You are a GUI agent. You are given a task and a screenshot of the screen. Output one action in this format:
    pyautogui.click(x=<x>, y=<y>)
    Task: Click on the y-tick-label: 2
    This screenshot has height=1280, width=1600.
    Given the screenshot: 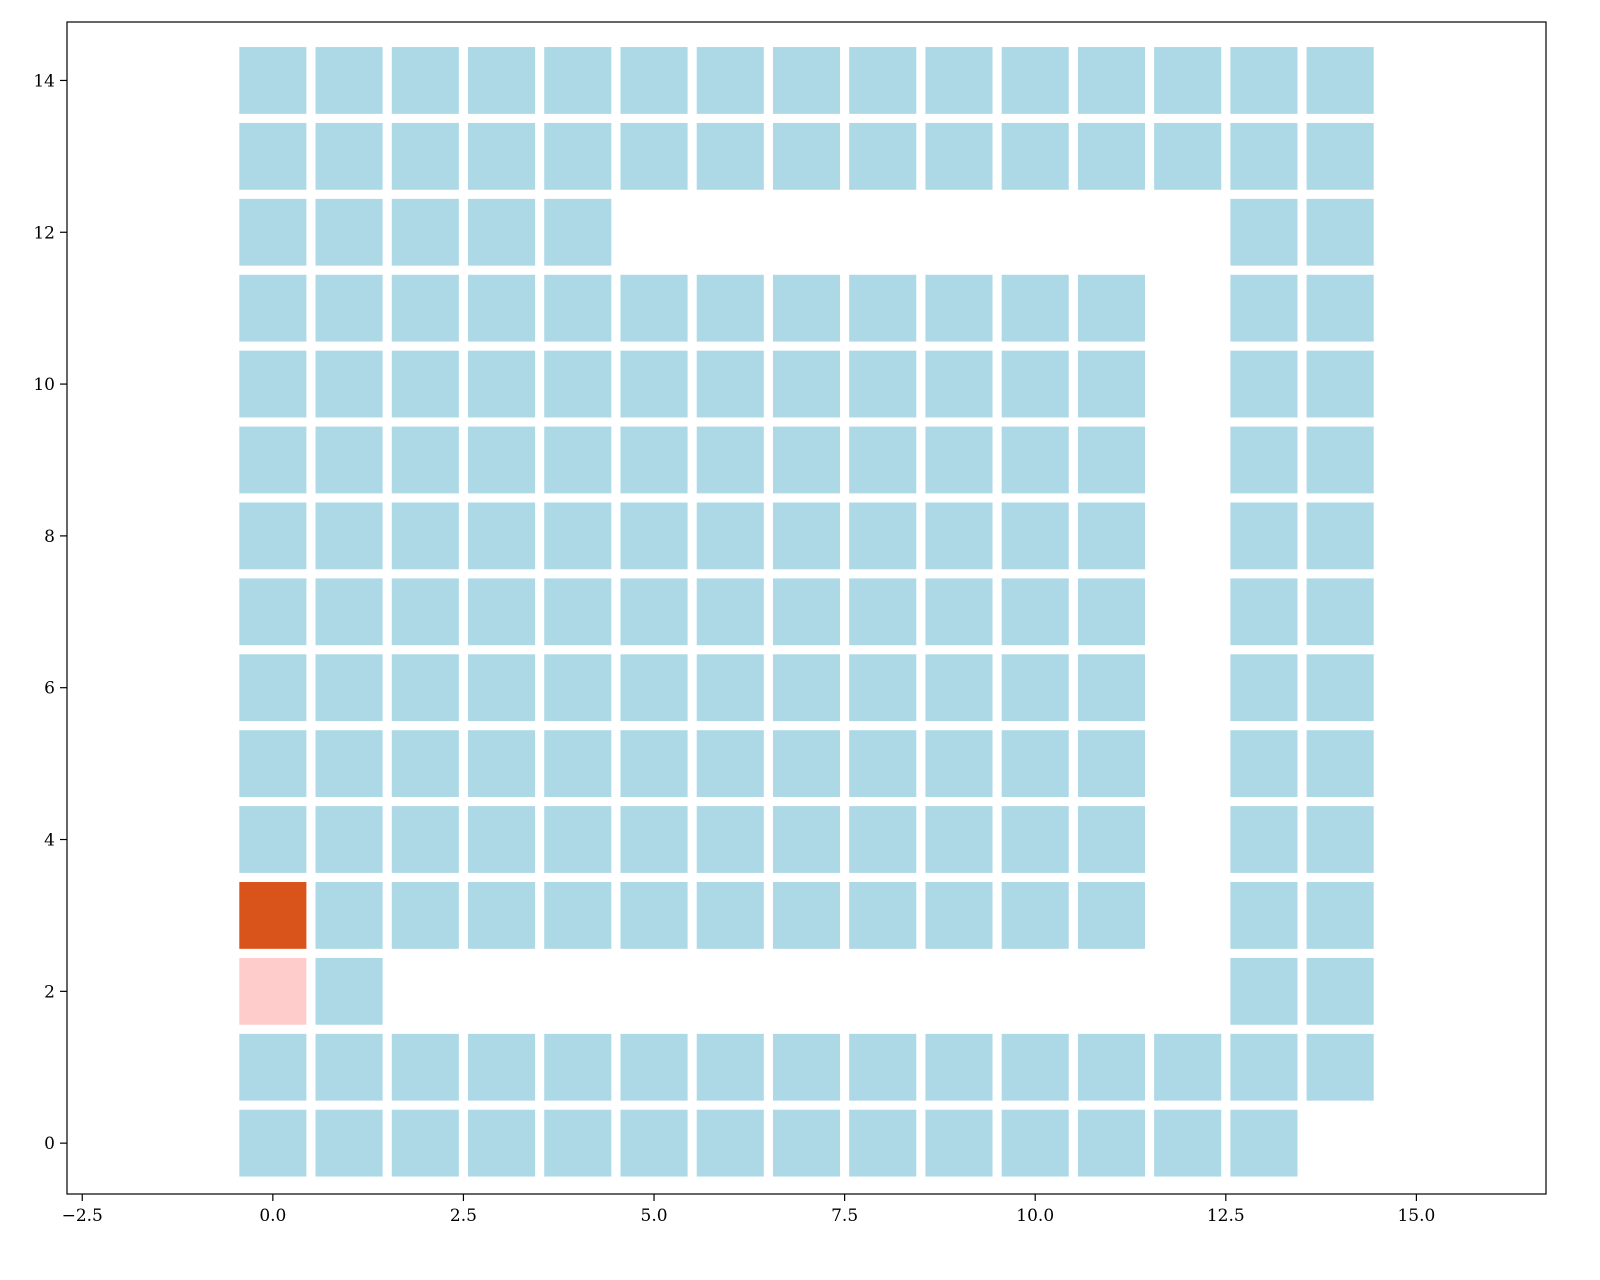 What is the action you would take?
    pyautogui.click(x=49, y=992)
    